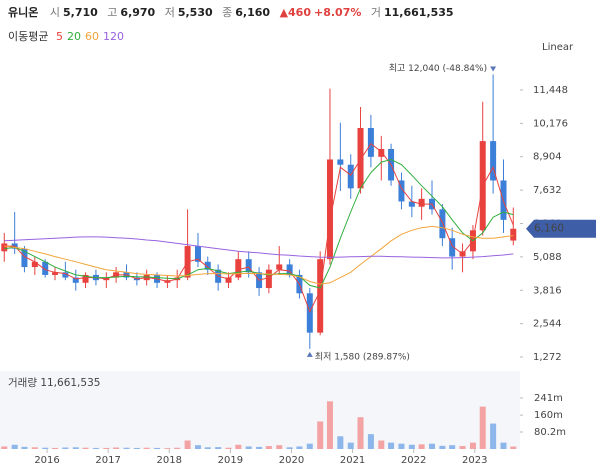  What do you see at coordinates (46, 460) in the screenshot?
I see `x-tick-label: 2016` at bounding box center [46, 460].